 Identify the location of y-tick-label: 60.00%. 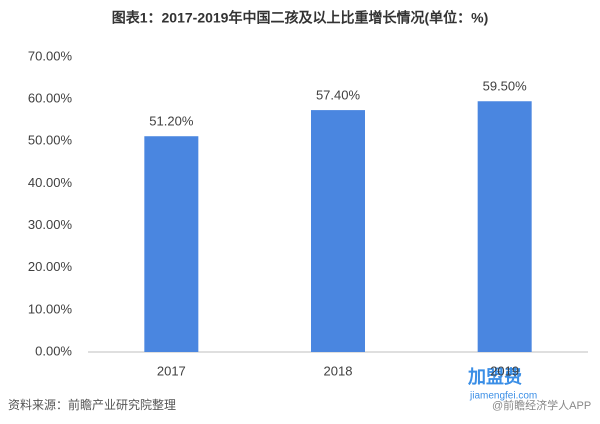
(50, 98).